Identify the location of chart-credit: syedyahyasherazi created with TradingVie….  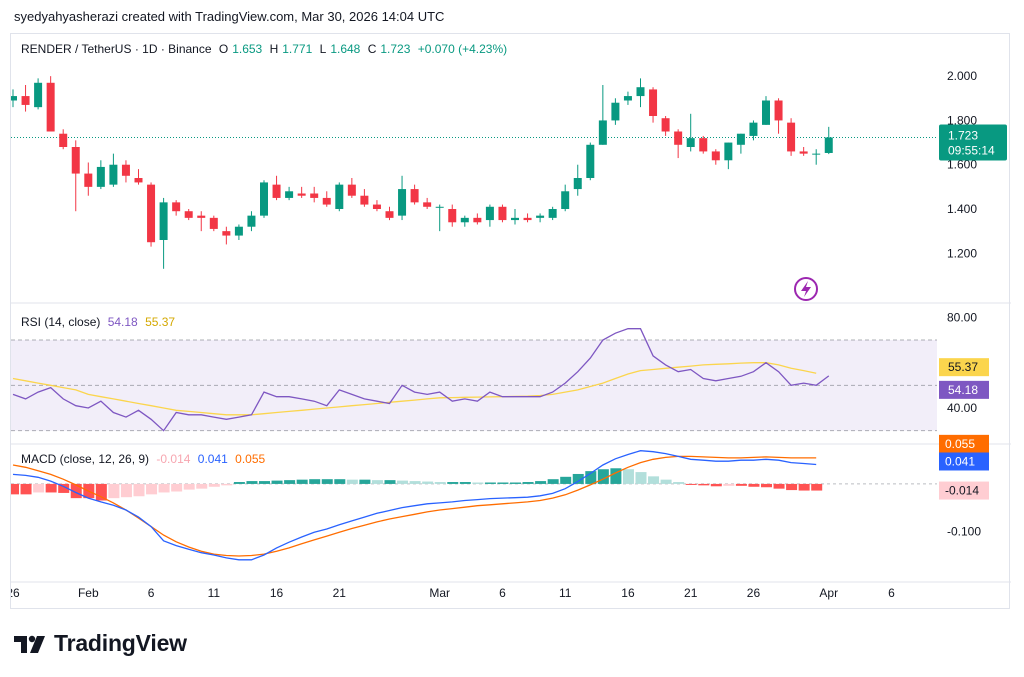
(229, 16).